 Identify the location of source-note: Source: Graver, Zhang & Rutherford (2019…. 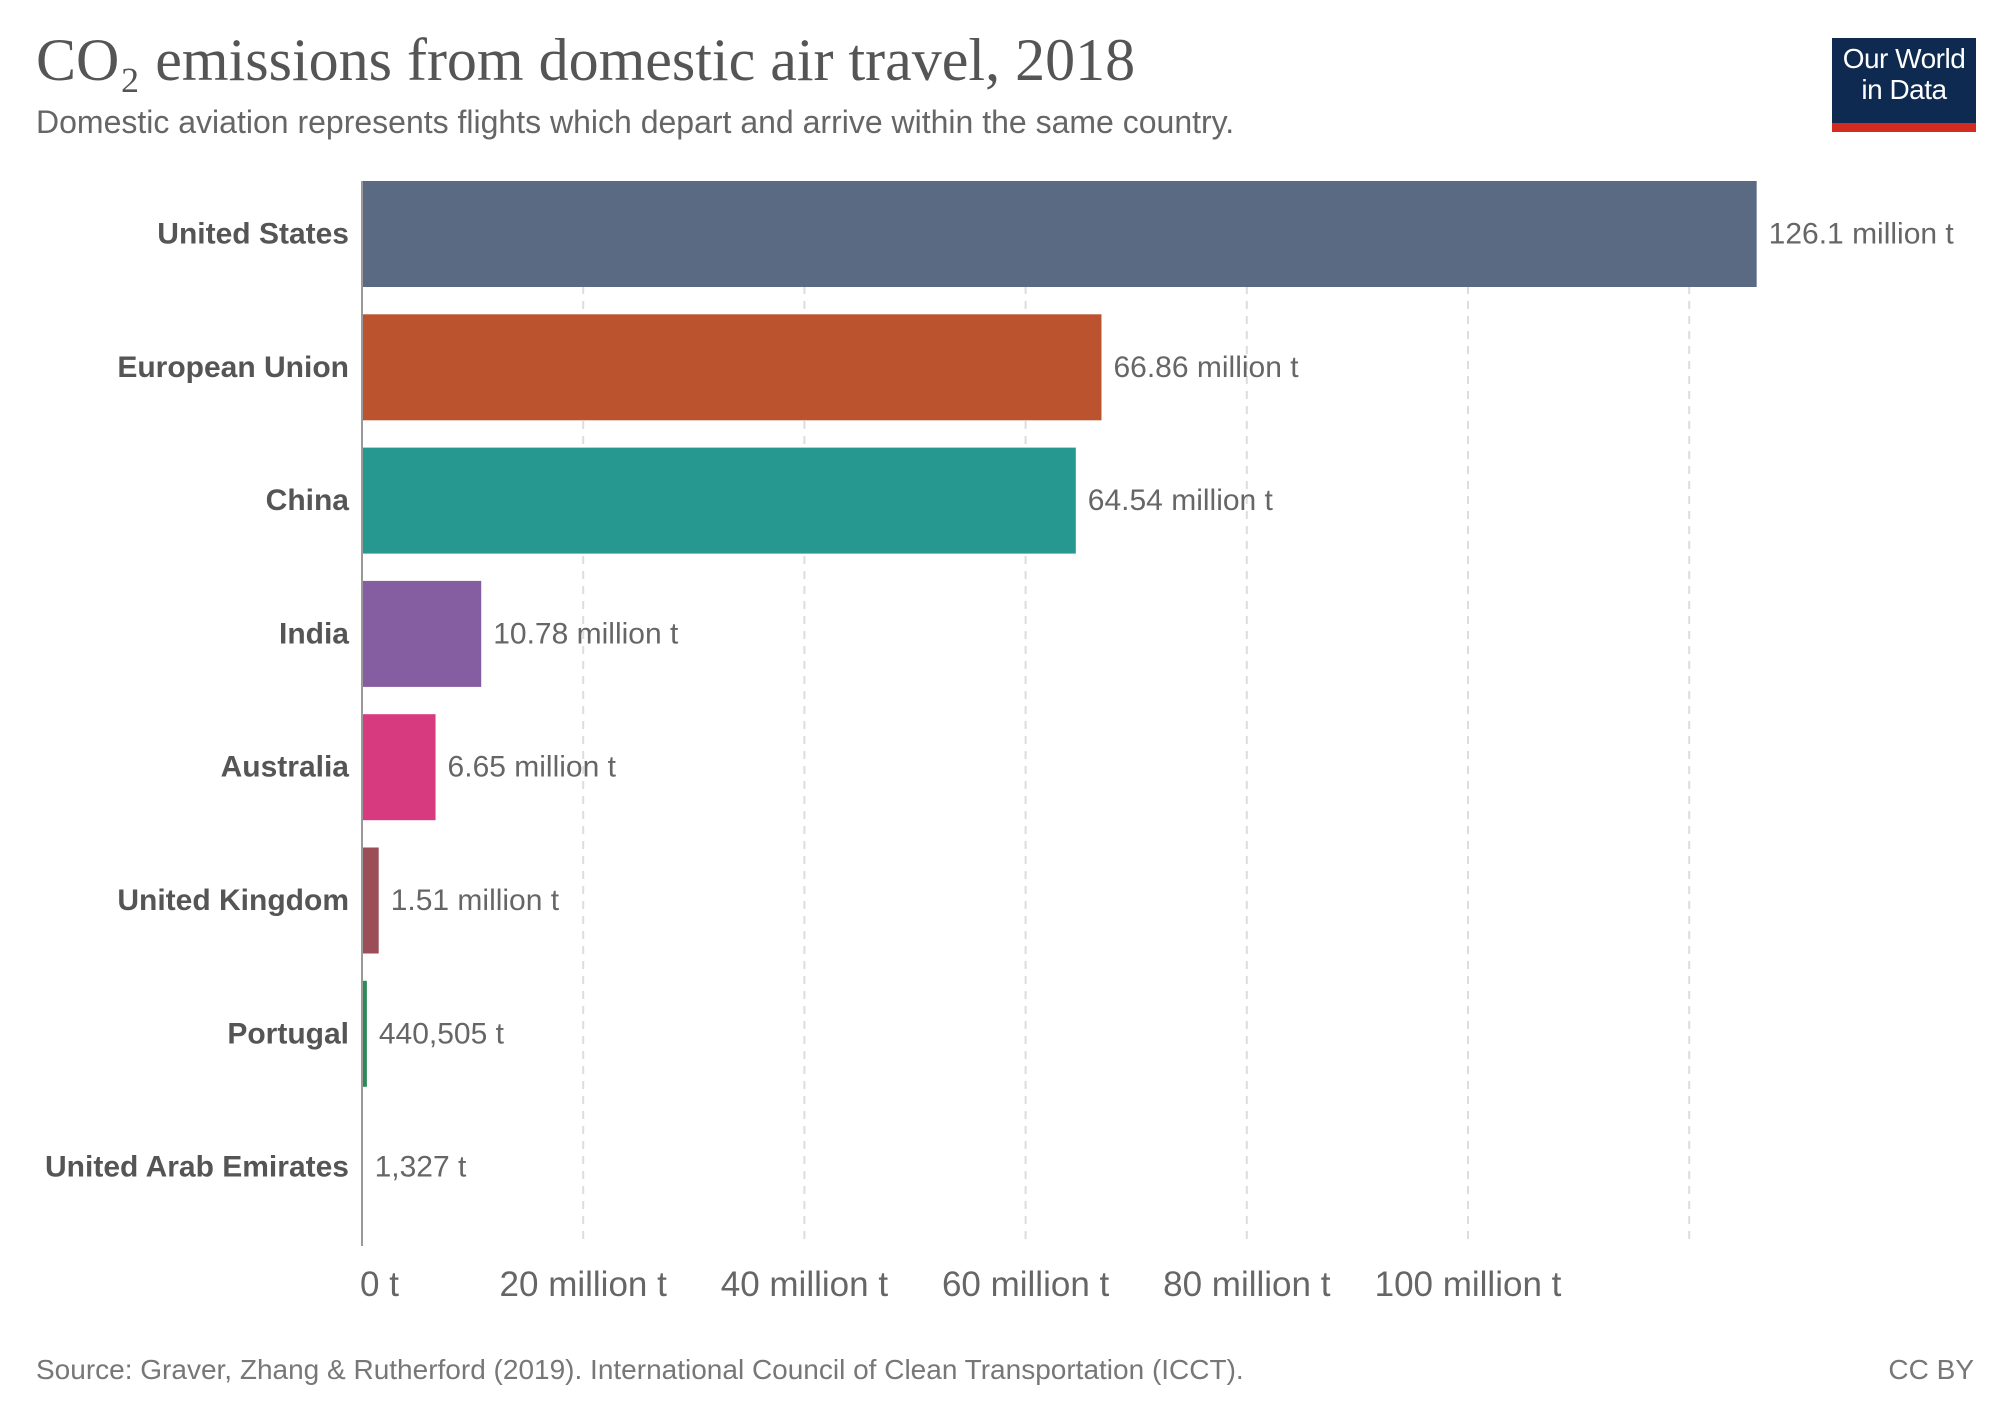
(640, 1369).